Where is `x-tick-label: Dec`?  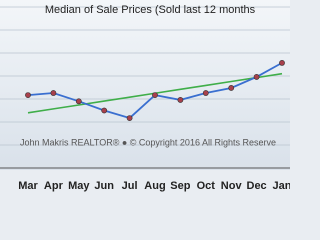 x-tick-label: Dec is located at coordinates (257, 186).